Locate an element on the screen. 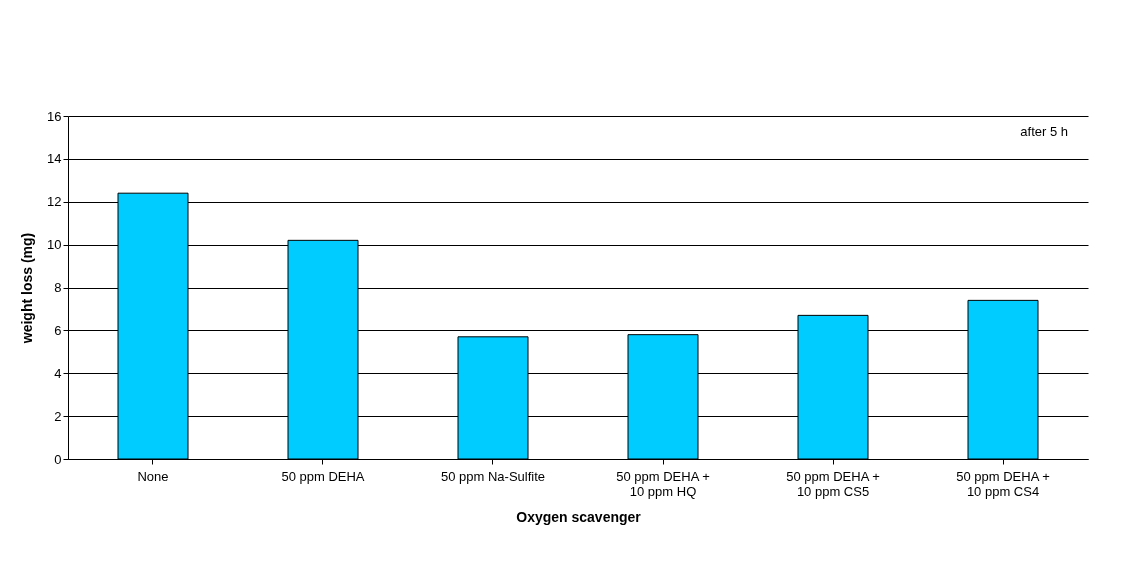  x-tick-label: 50 ppm DEHA + 10 ppm CS4 is located at coordinates (1003, 483).